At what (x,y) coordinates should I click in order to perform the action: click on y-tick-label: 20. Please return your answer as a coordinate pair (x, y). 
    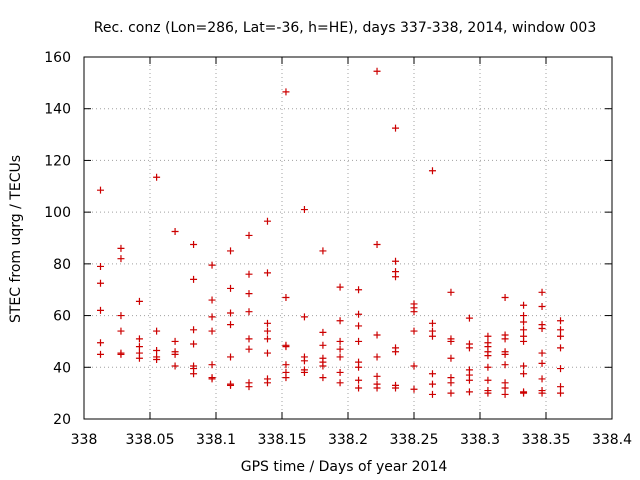
    Looking at the image, I should click on (62, 420).